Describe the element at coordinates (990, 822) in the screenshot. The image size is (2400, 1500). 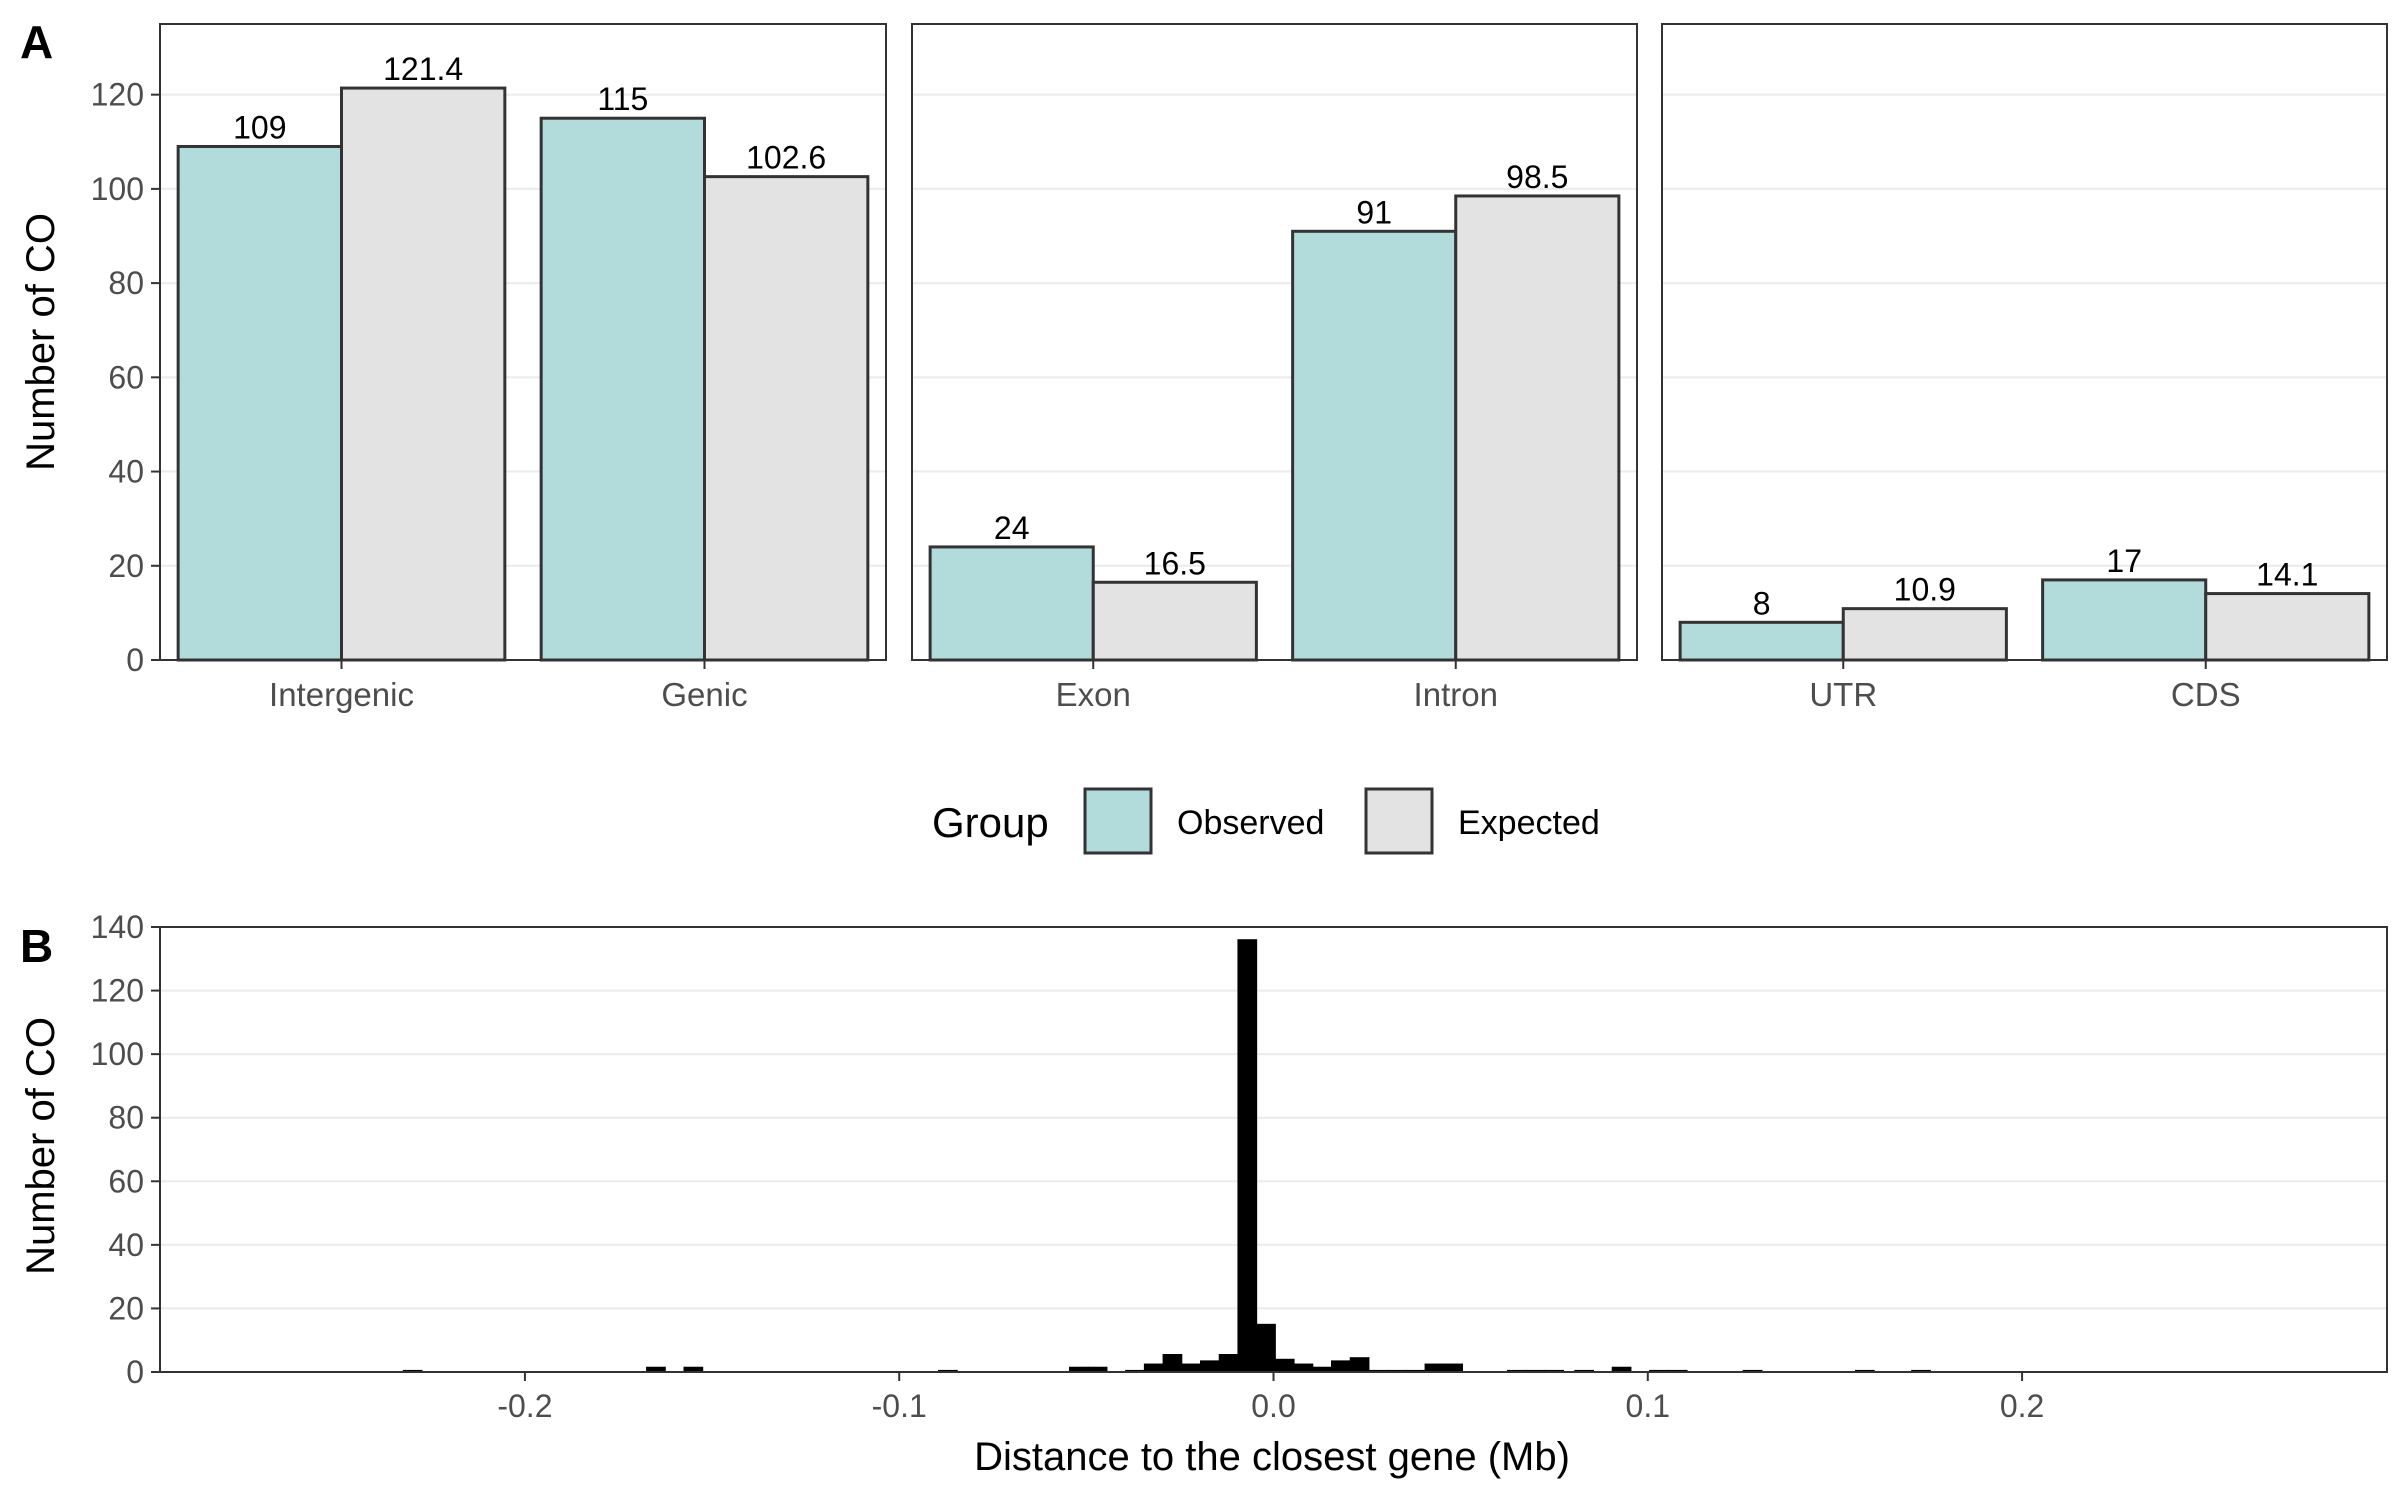
I see `legend-title: Group` at that location.